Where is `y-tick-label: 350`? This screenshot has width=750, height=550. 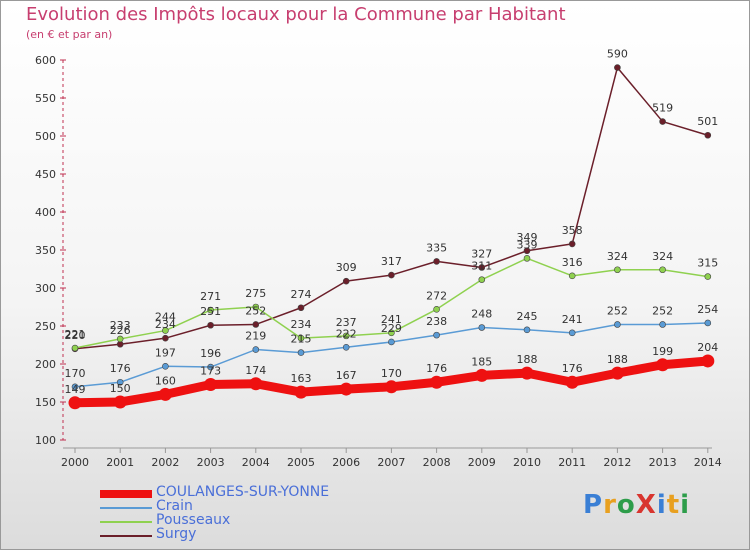
y-tick-label: 350 is located at coordinates (45, 250).